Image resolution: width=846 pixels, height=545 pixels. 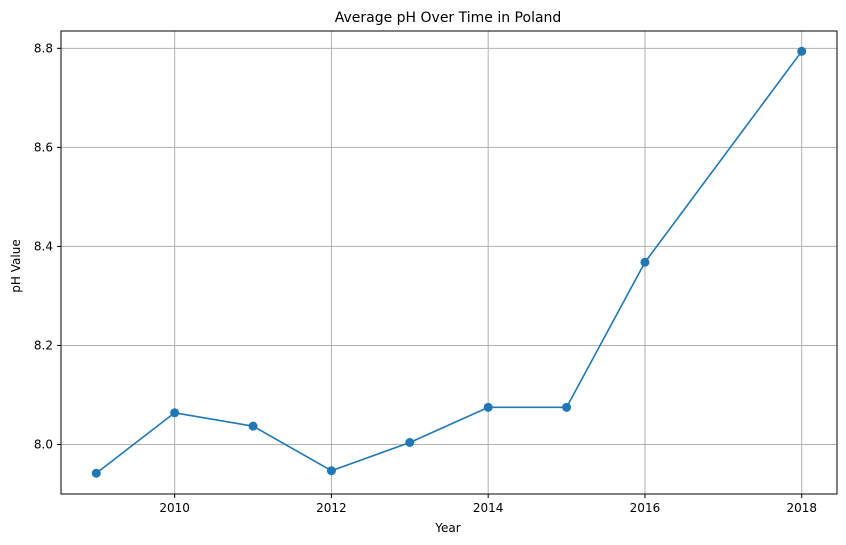 What do you see at coordinates (447, 528) in the screenshot?
I see `x-axis-title: Year` at bounding box center [447, 528].